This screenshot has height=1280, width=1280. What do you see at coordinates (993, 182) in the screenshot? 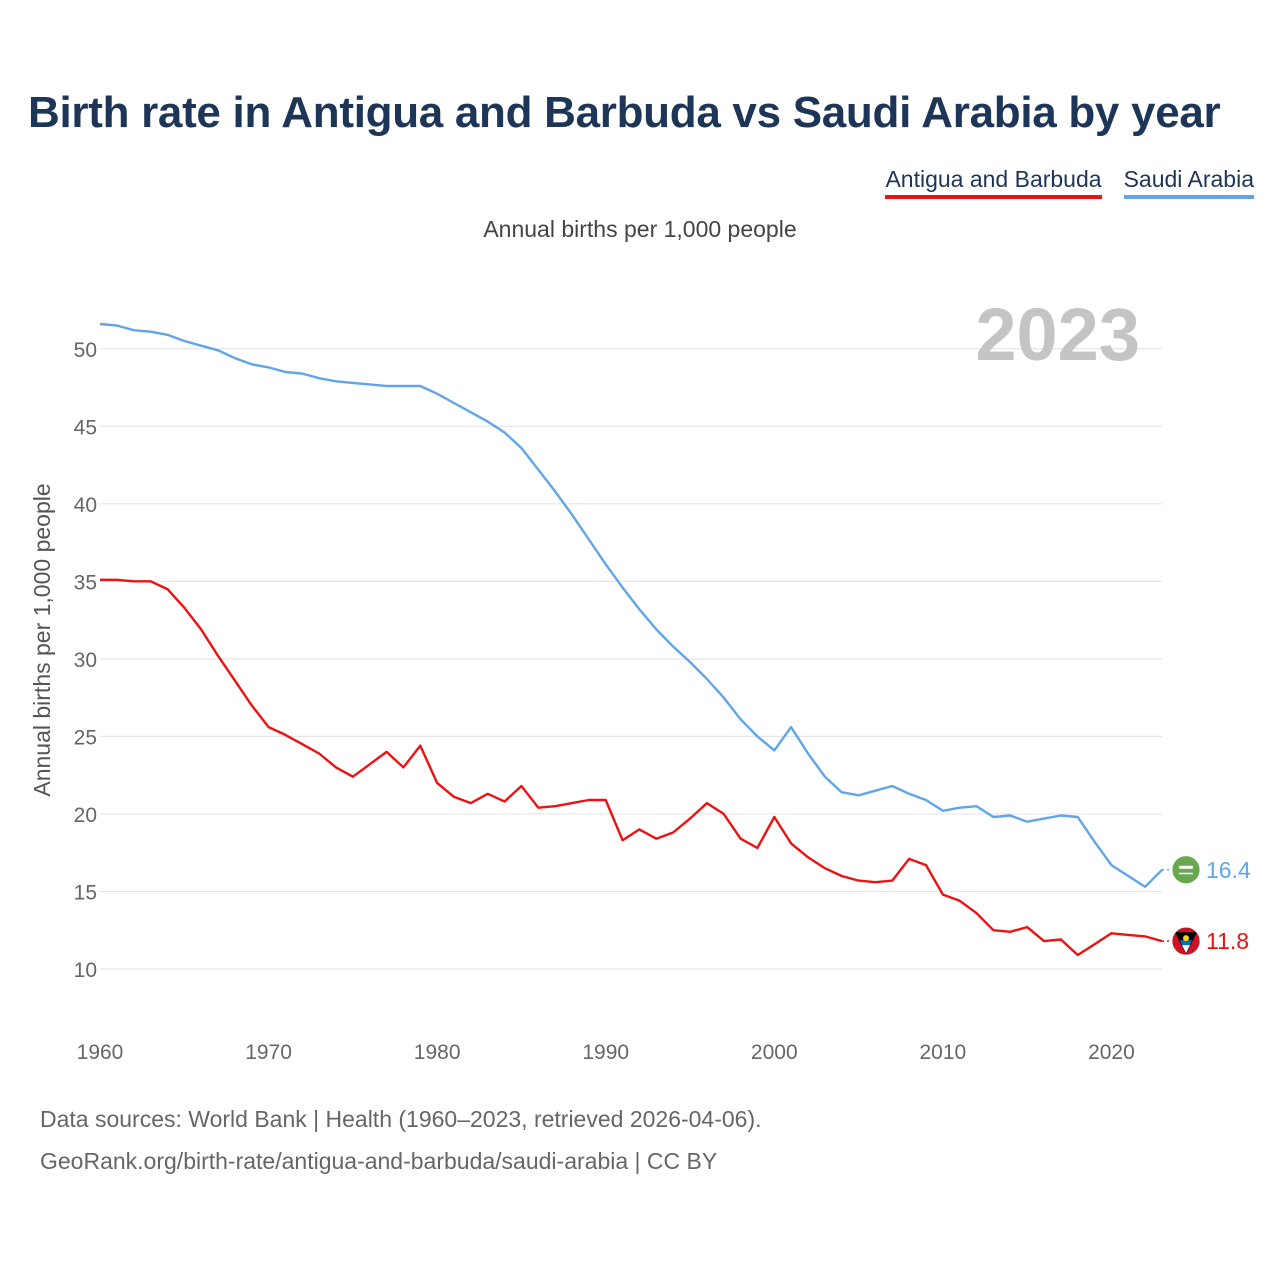
I see `legend-item-antigua-and-barbuda: Antigua and Barbuda` at bounding box center [993, 182].